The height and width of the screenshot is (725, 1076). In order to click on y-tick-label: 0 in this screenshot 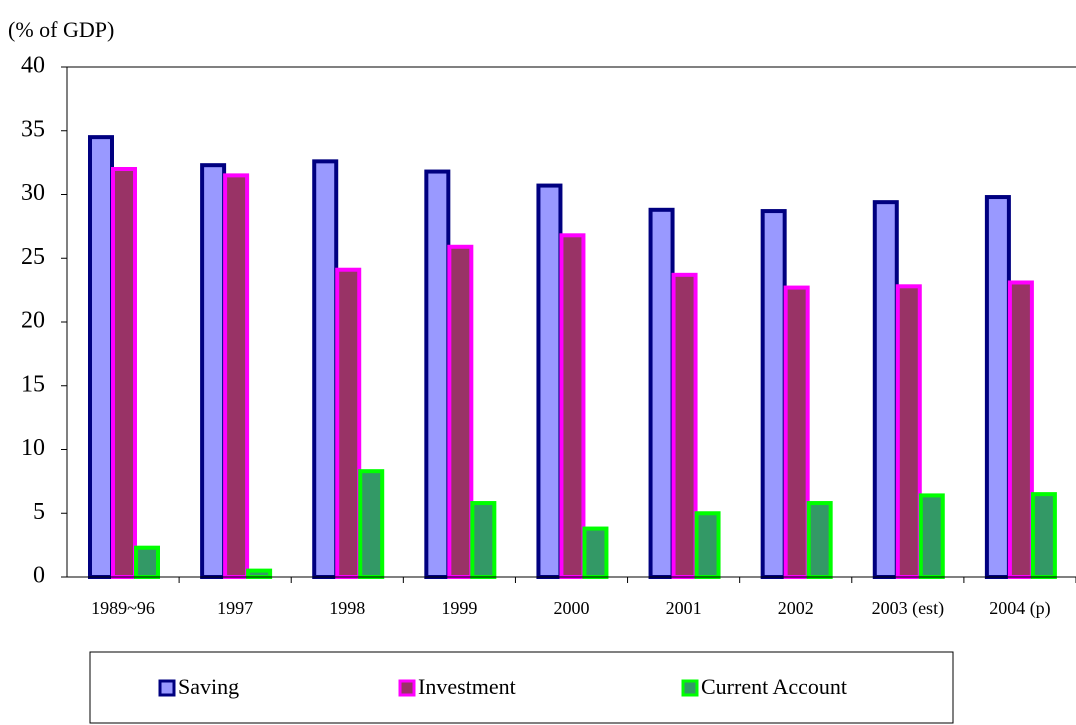, I will do `click(39, 576)`.